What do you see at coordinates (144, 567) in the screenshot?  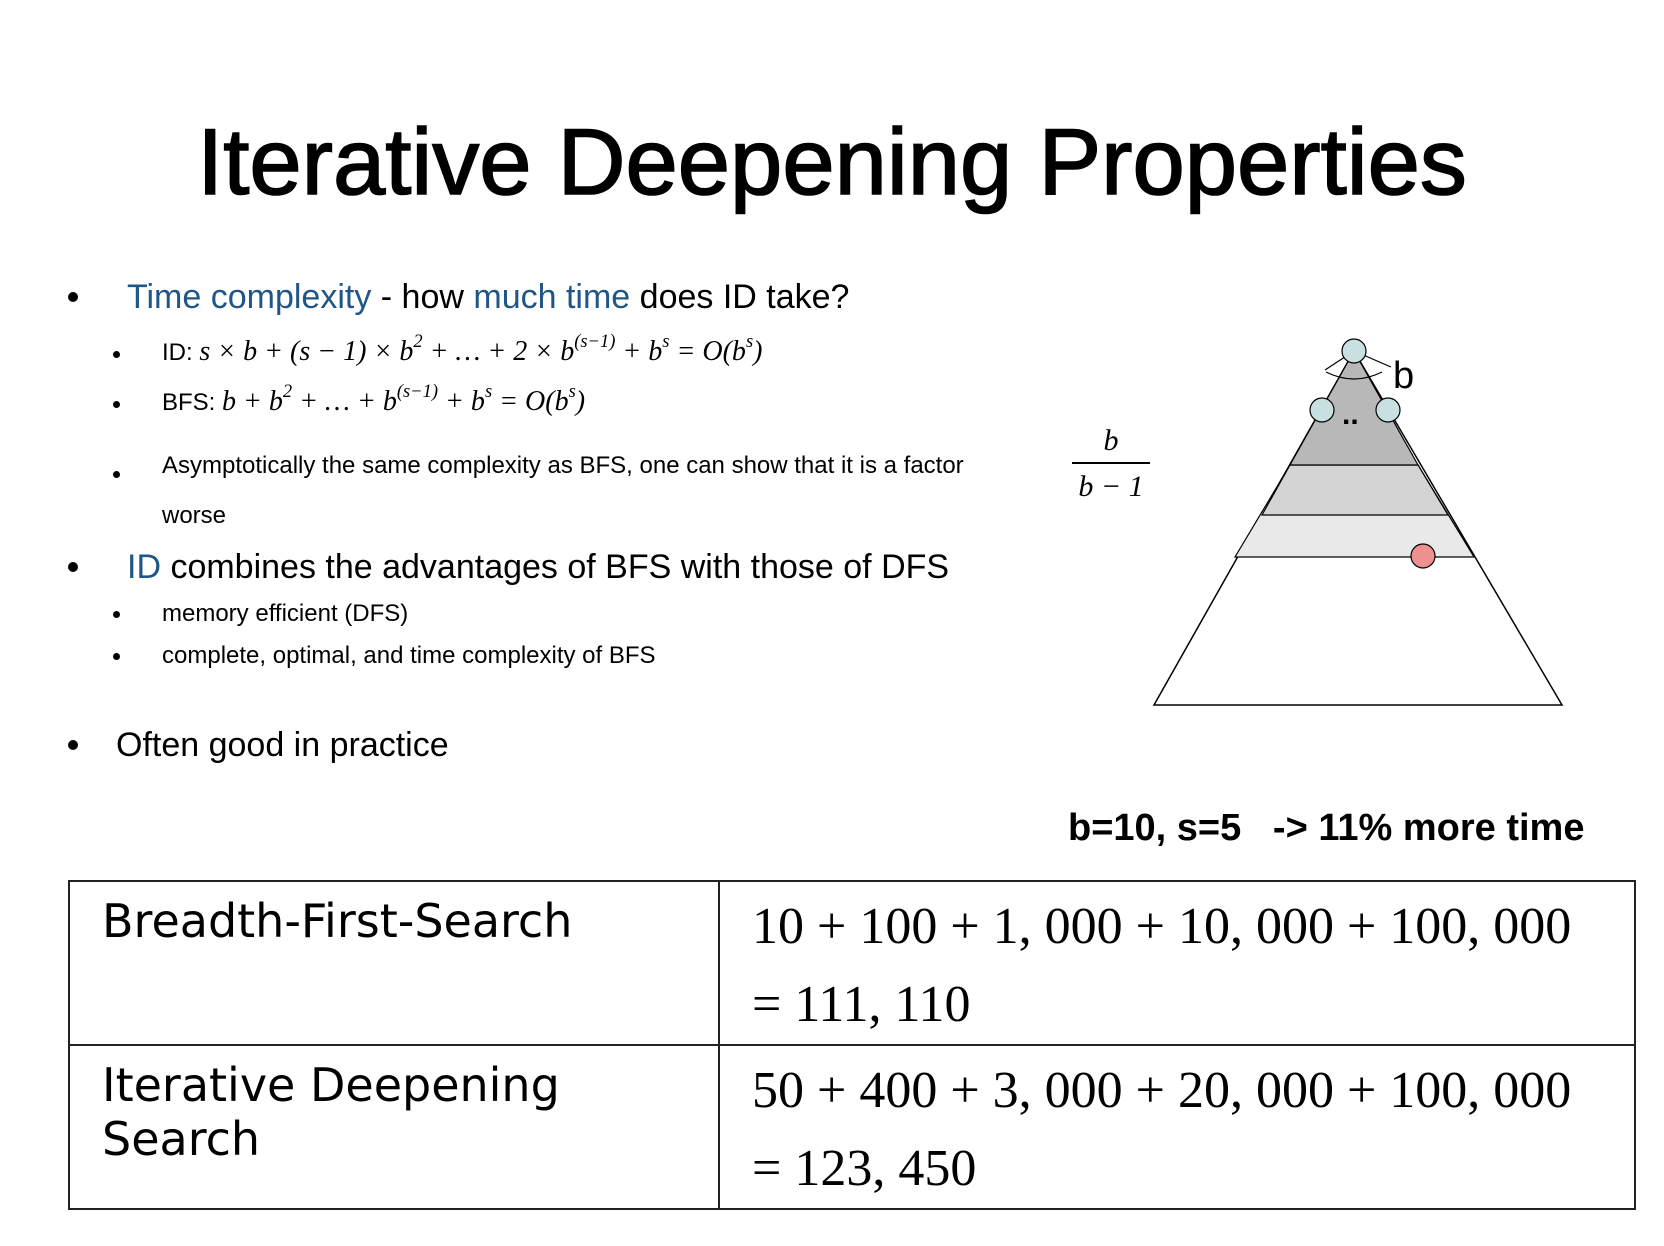 I see `term-id: ID` at bounding box center [144, 567].